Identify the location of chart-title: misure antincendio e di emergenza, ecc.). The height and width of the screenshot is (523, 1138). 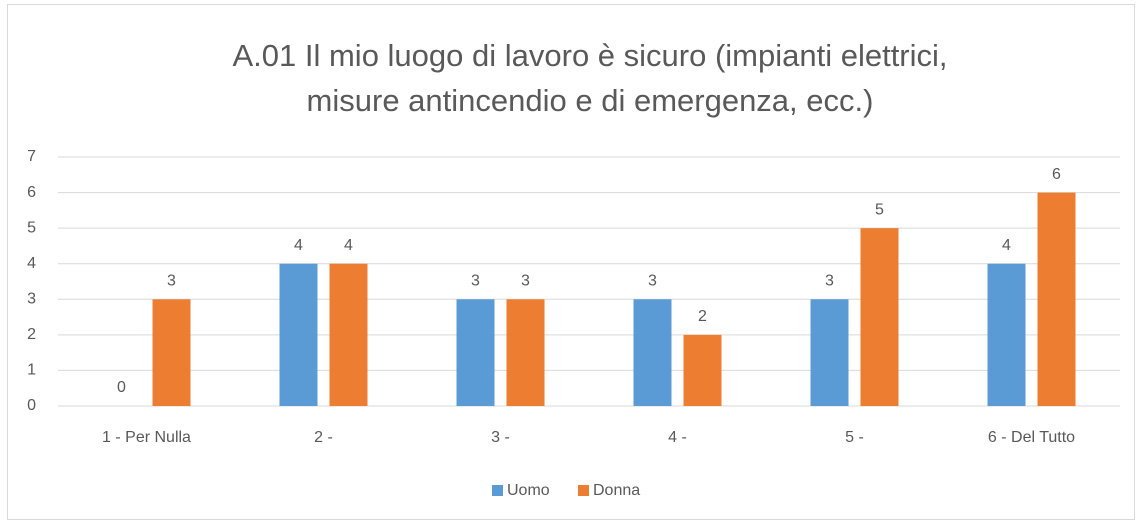
(590, 100).